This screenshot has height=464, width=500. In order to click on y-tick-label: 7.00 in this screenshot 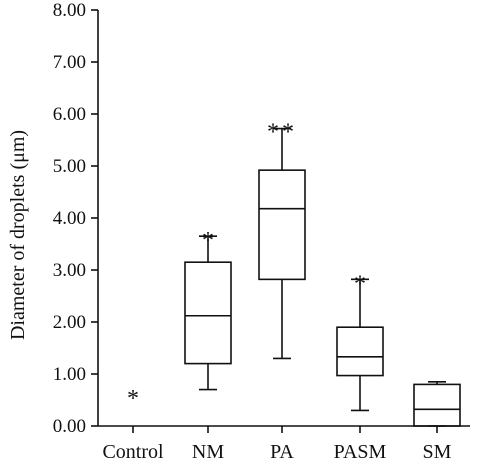, I will do `click(69, 62)`.